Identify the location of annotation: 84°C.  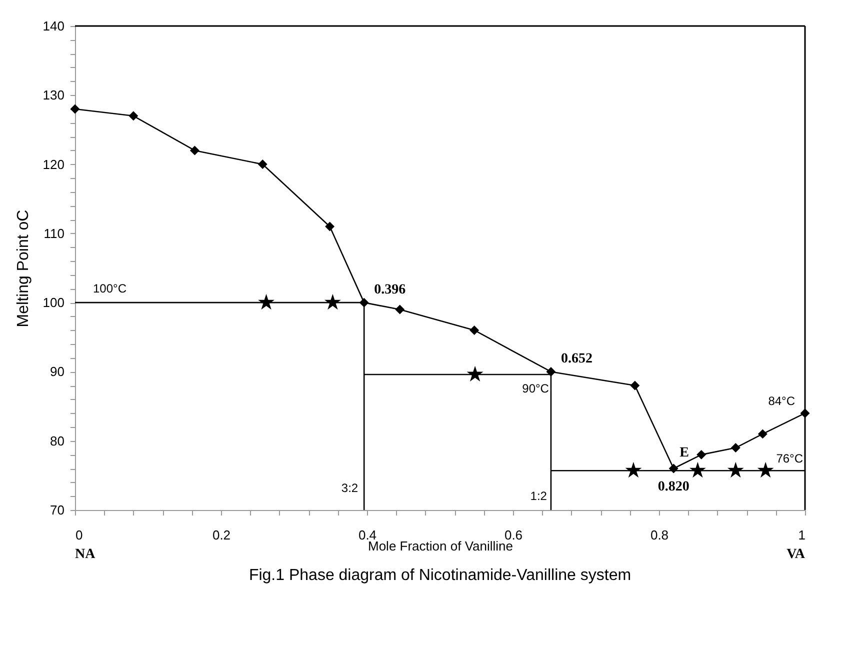
(782, 401).